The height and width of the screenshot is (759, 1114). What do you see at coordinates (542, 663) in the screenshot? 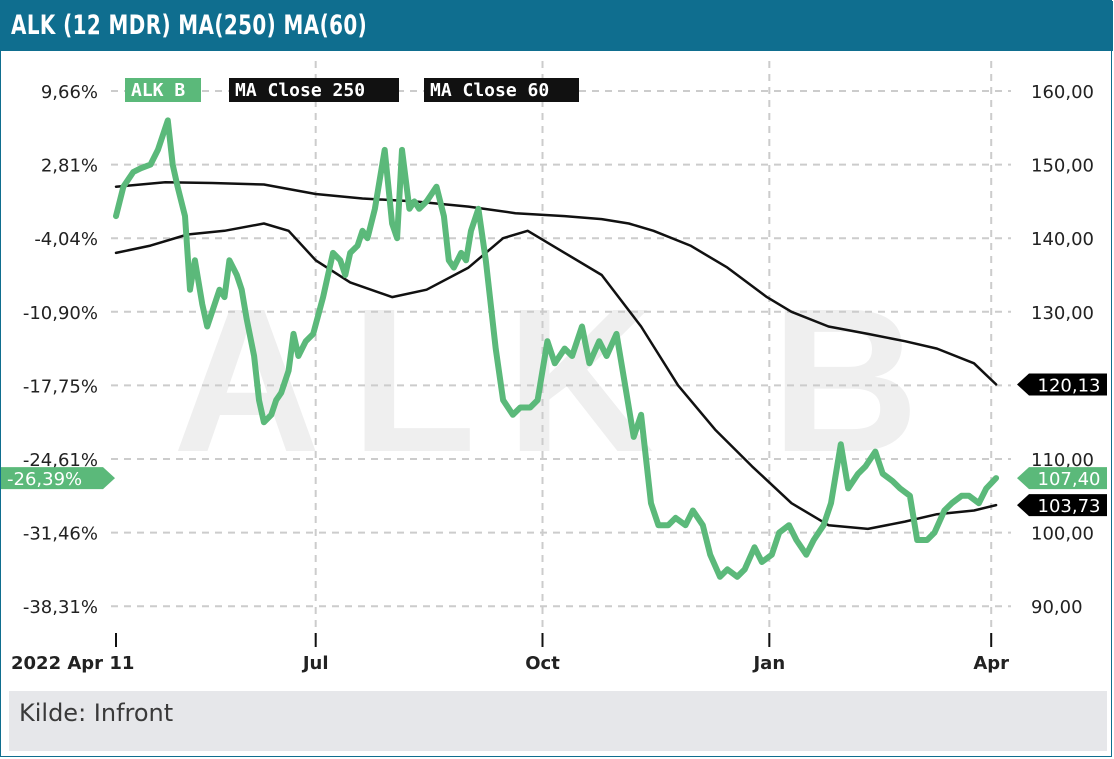
I see `x-tick-label: Oct` at bounding box center [542, 663].